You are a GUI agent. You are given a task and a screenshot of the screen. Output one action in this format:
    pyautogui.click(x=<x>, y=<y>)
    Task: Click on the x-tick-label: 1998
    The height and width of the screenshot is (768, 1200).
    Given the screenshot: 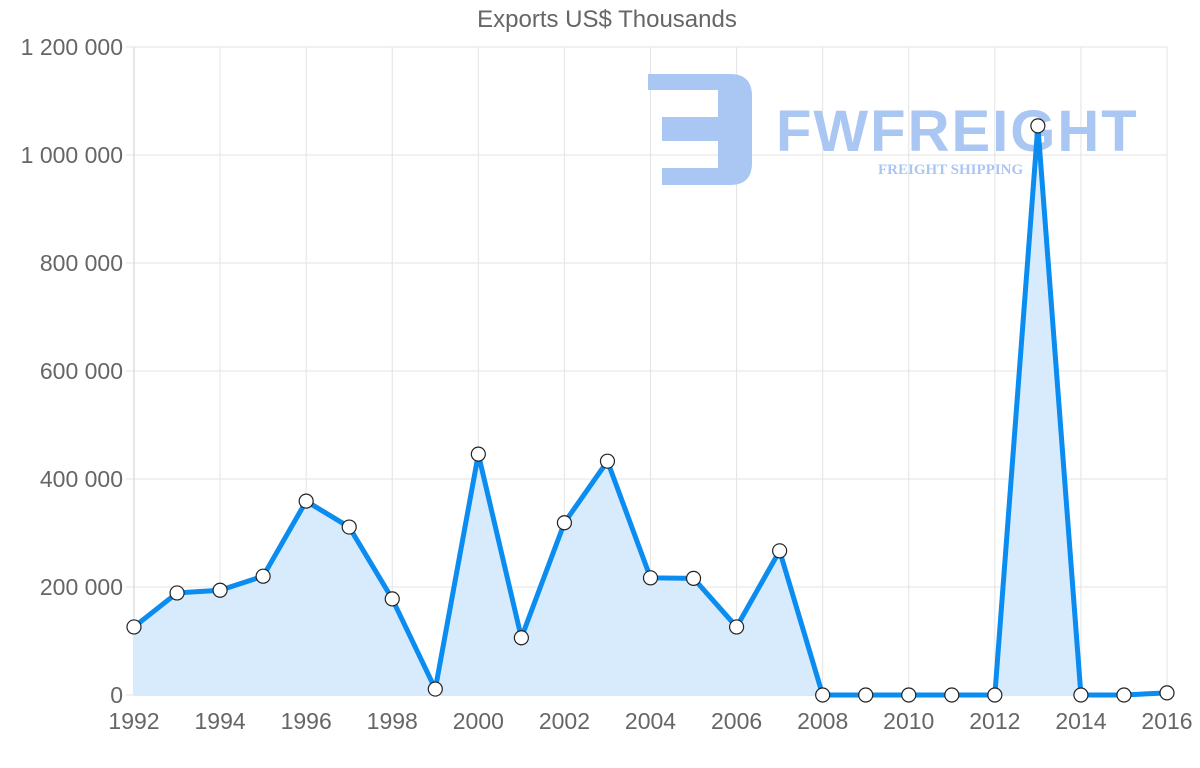 What is the action you would take?
    pyautogui.click(x=392, y=721)
    